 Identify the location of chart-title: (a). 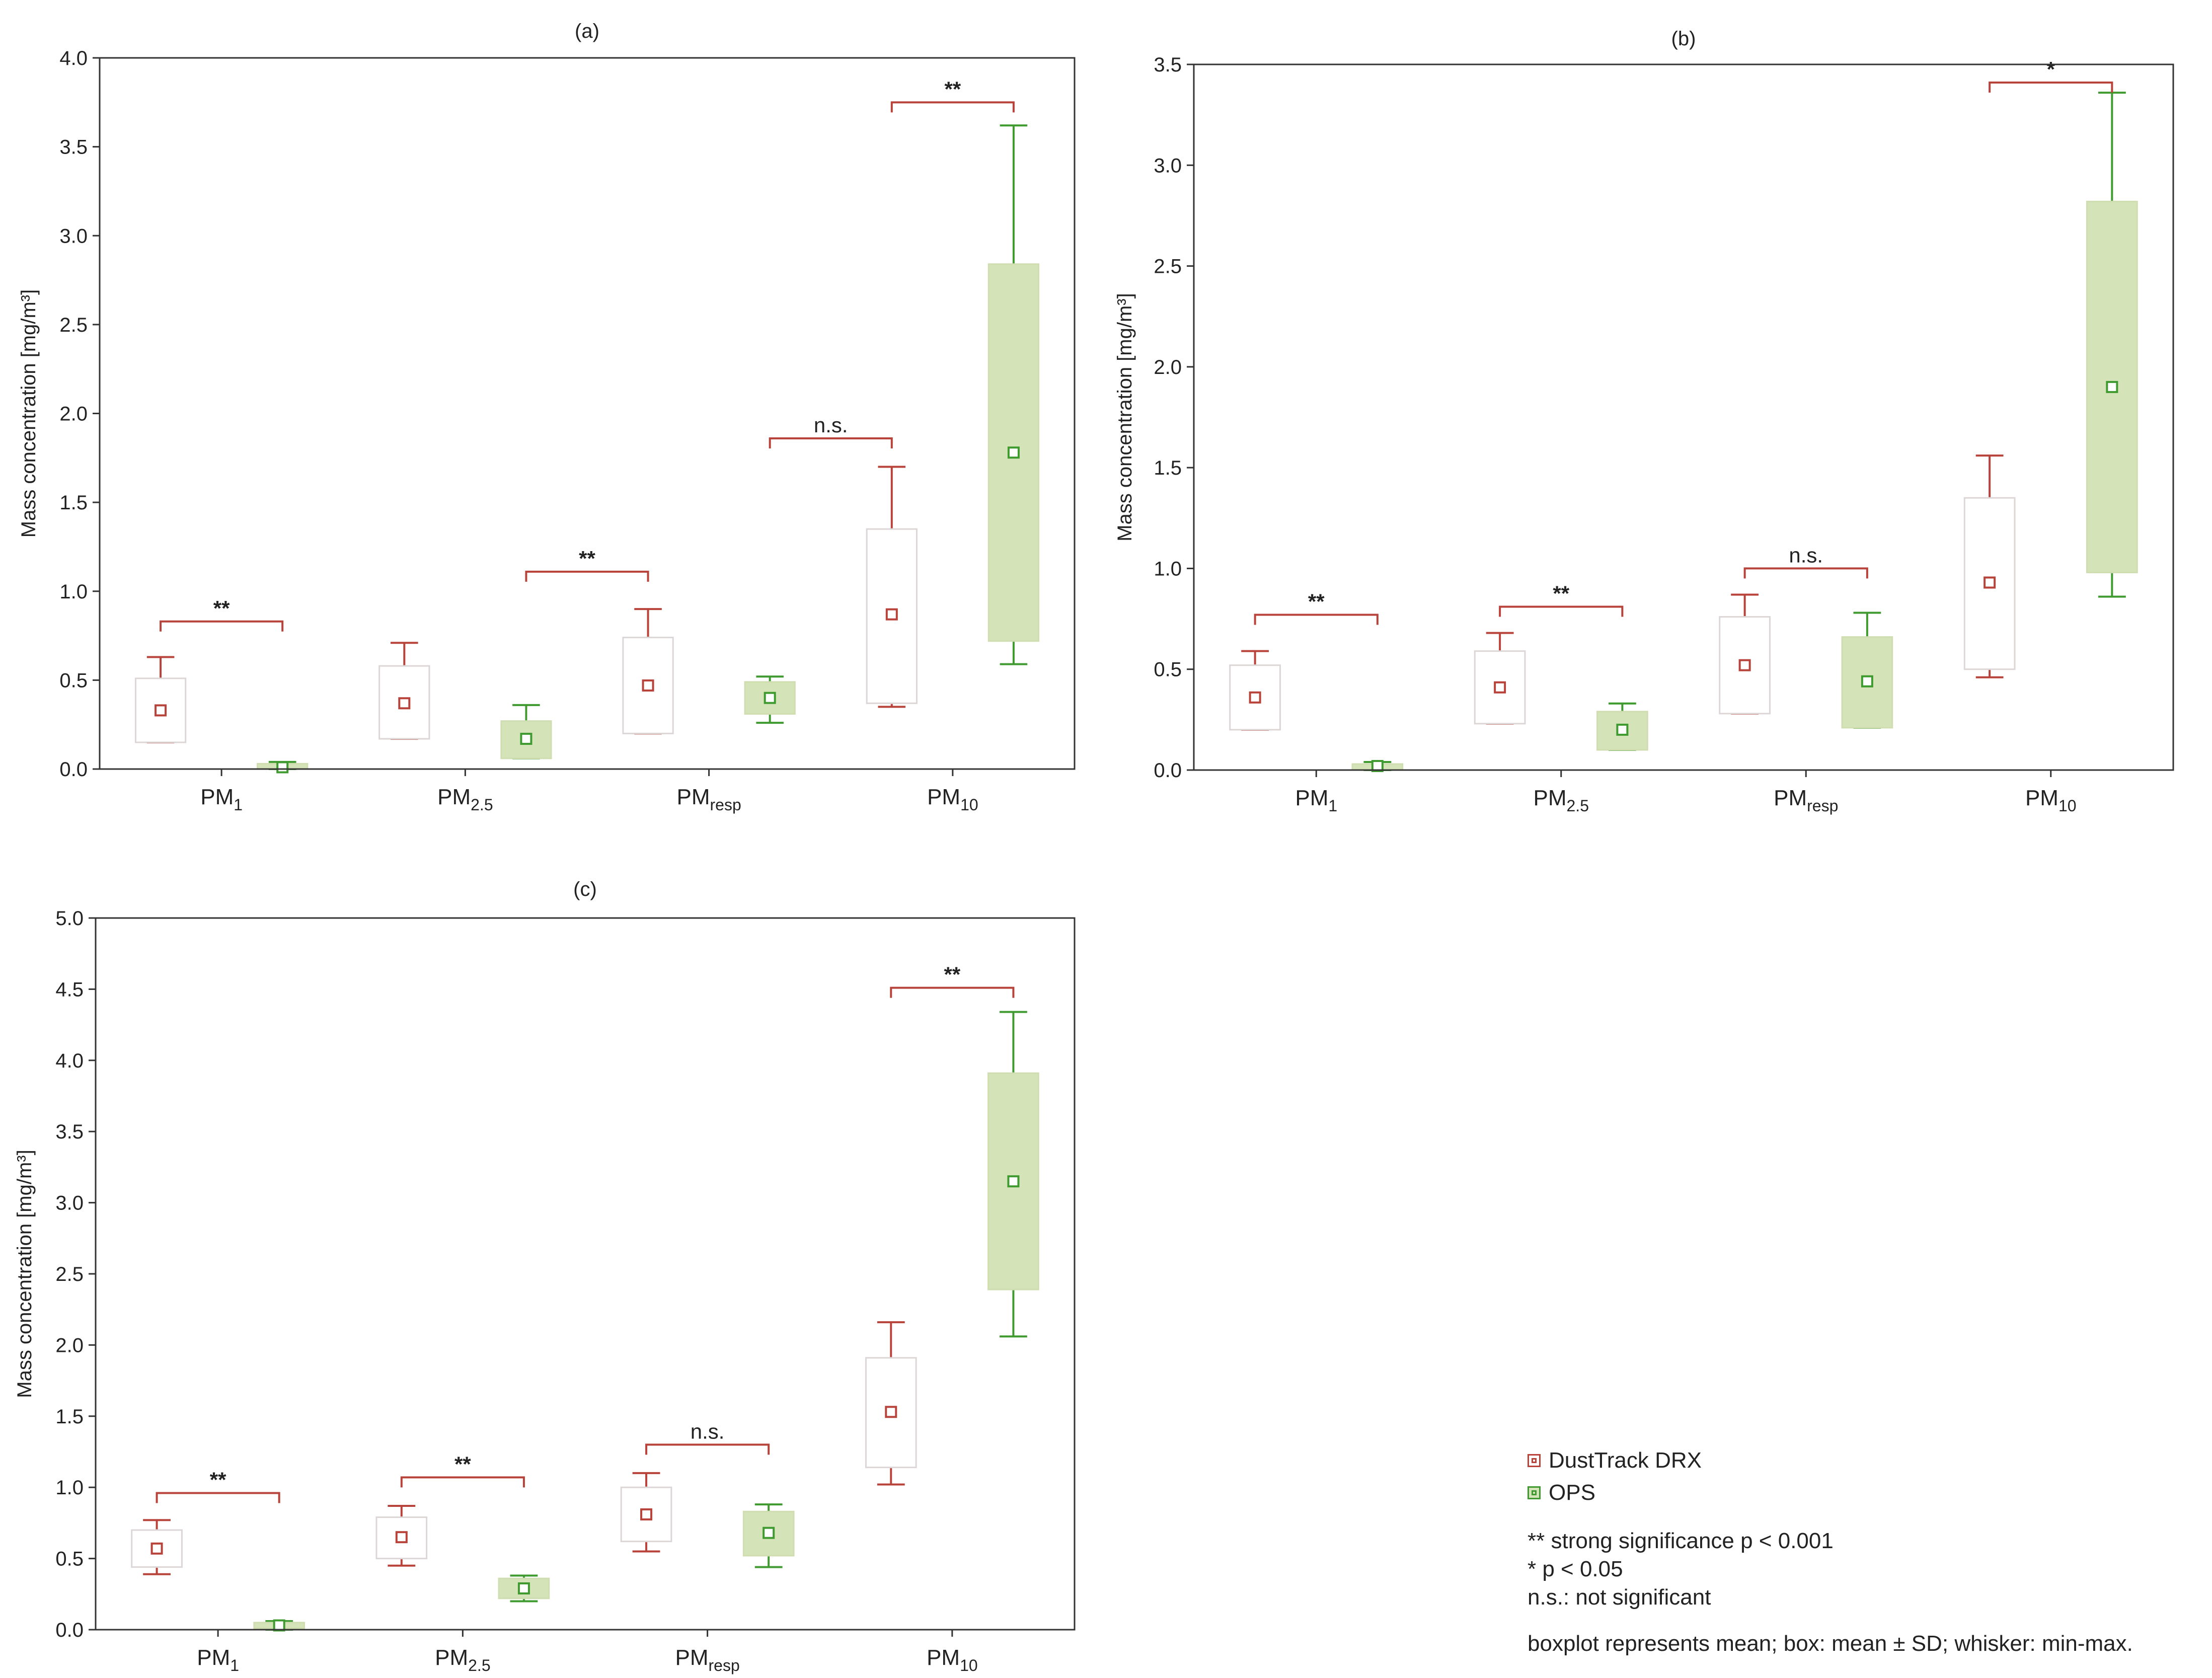
(587, 31).